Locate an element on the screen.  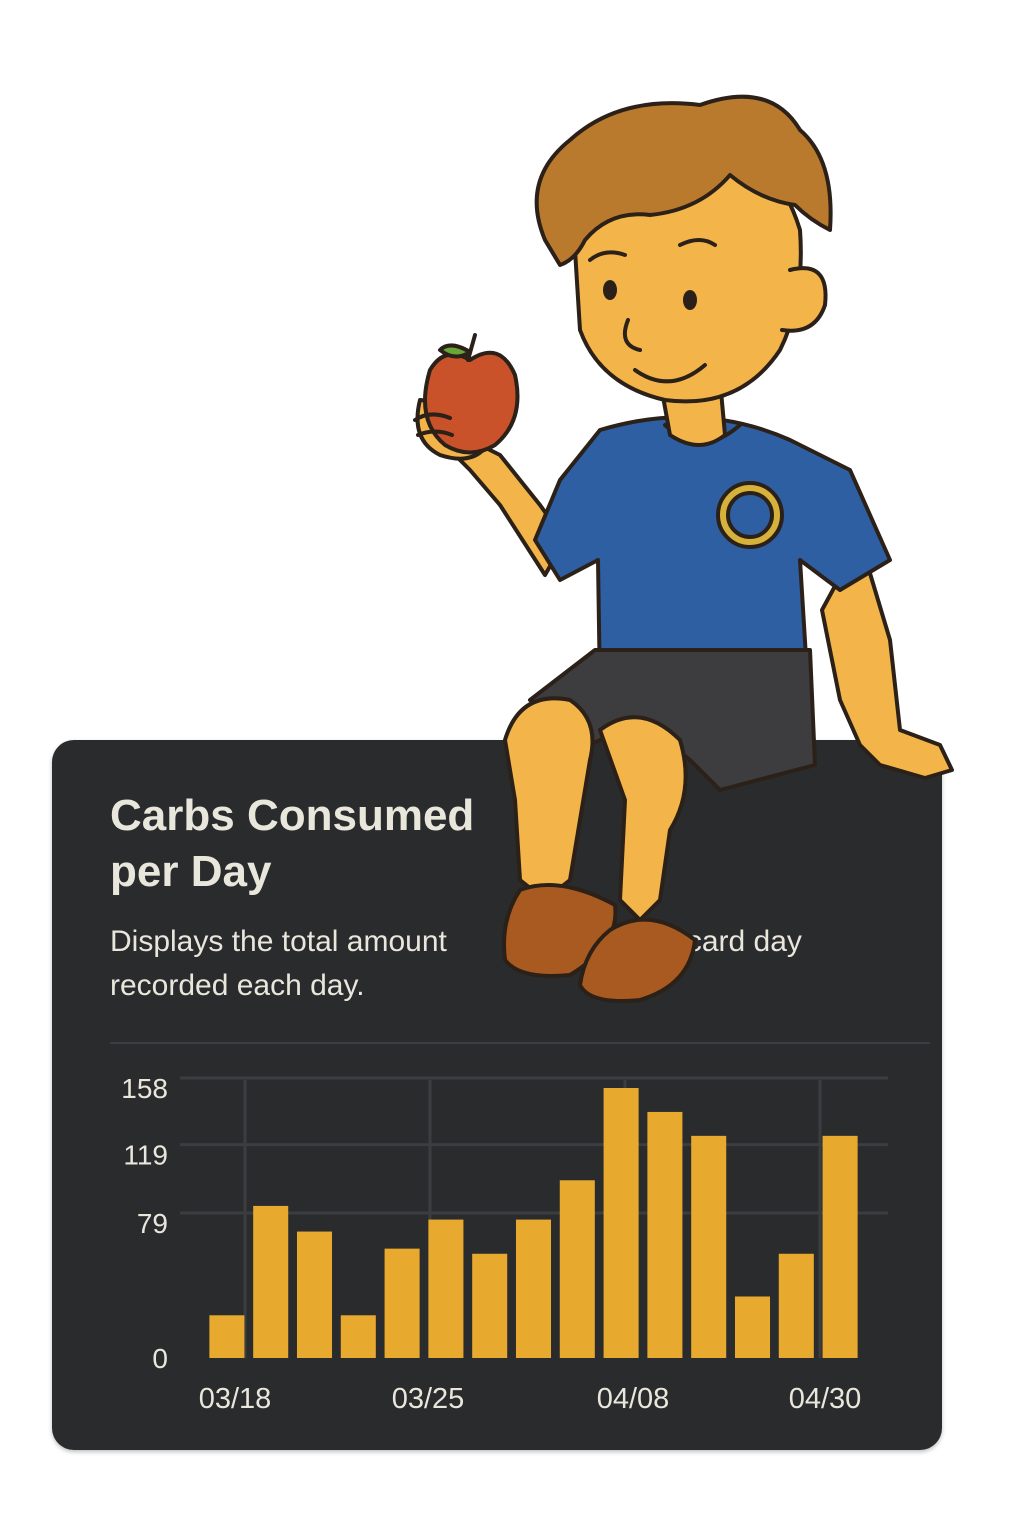
y-tick-label: 79 is located at coordinates (152, 1223).